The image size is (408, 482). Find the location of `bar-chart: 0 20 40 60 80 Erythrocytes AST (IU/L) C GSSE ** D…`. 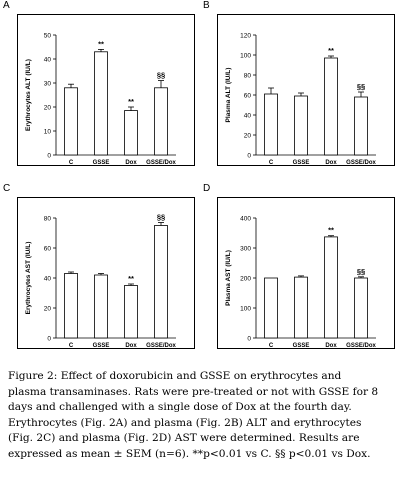

bar-chart: 0 20 40 60 80 Erythrocytes AST (IU/L) C GSSE ** D… is located at coordinates (100, 281).